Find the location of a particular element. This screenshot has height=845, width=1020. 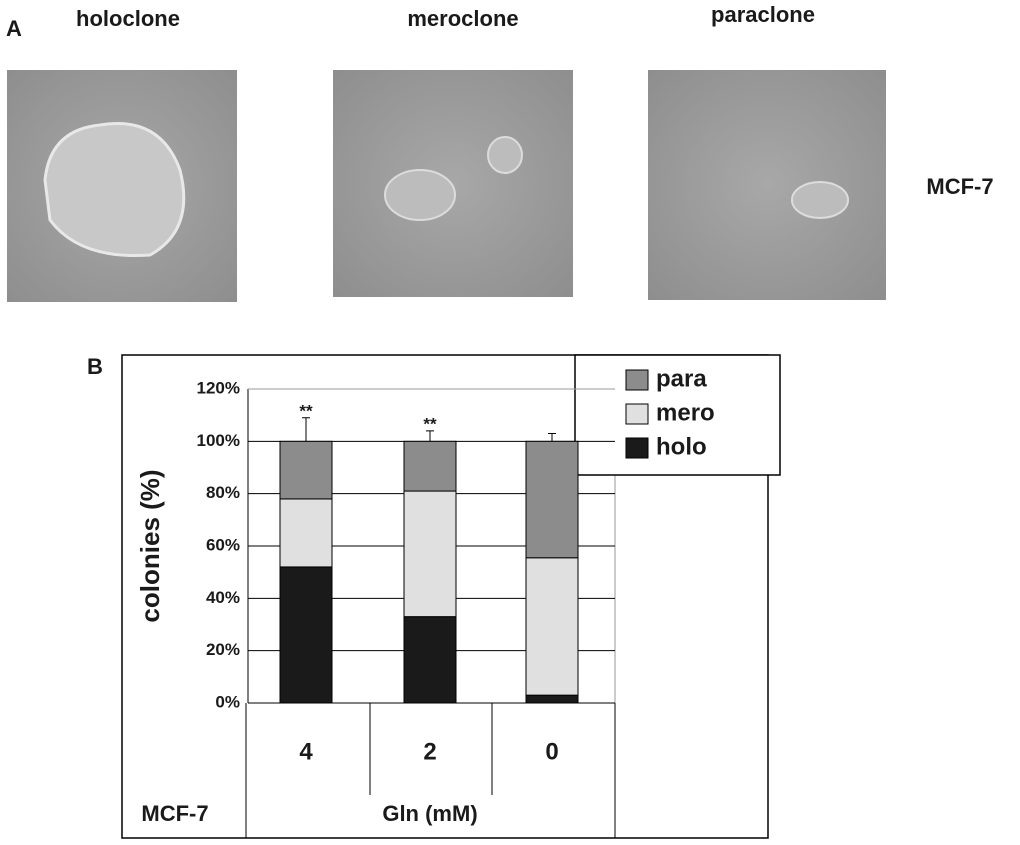

image-caption: holoclone is located at coordinates (128, 18).